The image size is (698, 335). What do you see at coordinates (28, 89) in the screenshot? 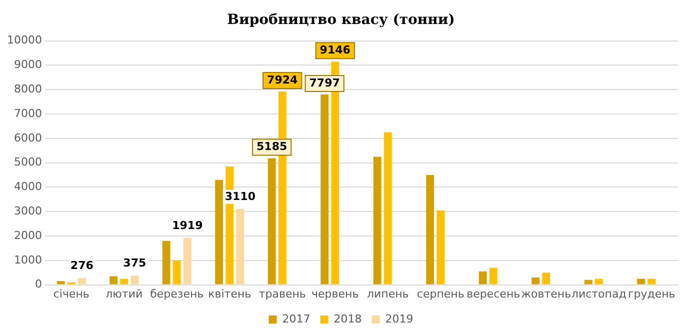
I see `y-tick-label: 8000` at bounding box center [28, 89].